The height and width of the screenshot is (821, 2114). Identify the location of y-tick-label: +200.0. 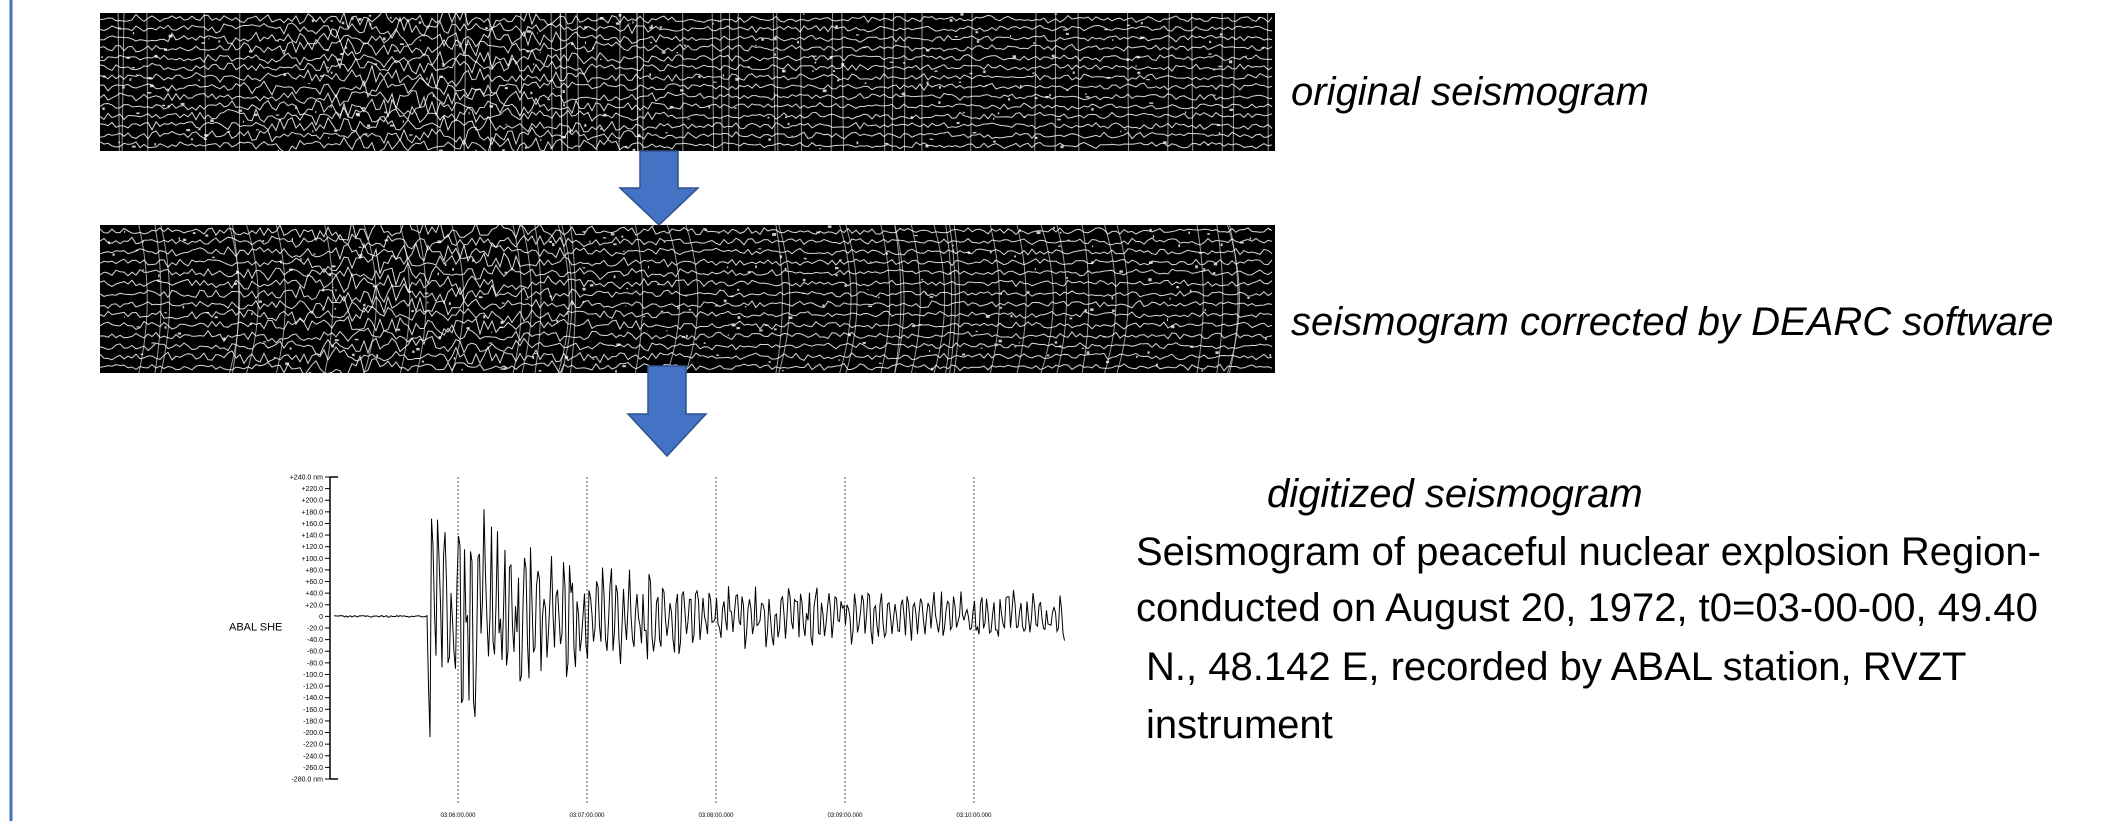
(312, 501).